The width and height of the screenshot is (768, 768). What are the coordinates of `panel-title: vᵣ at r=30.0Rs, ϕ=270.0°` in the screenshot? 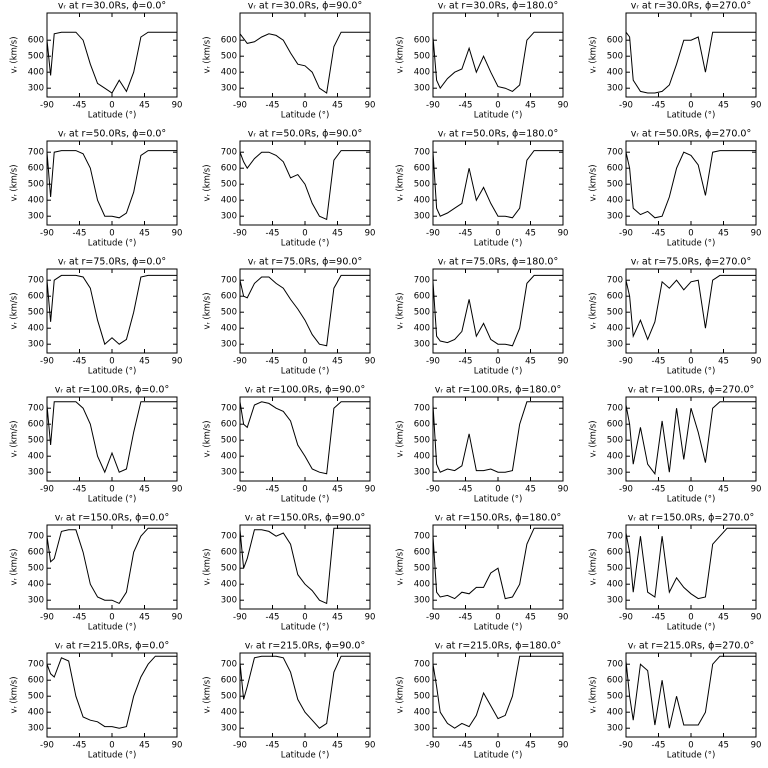 It's located at (691, 6).